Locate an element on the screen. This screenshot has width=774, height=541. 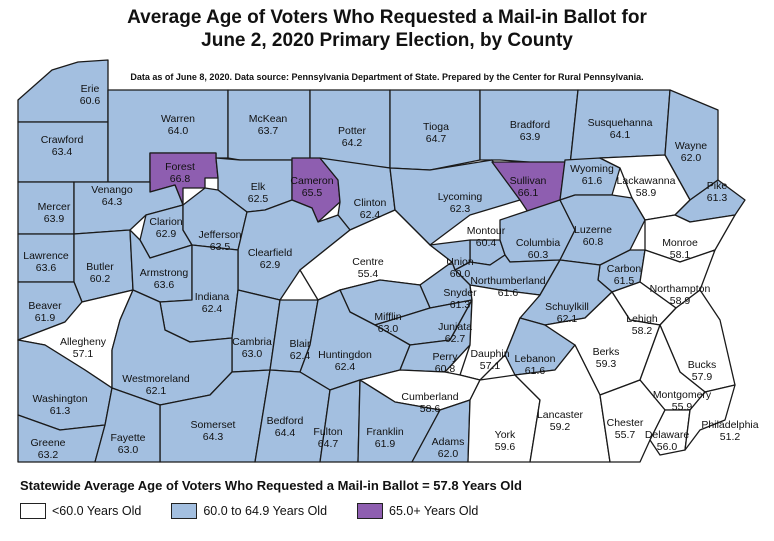
county-name-york: York is located at coordinates (505, 435).